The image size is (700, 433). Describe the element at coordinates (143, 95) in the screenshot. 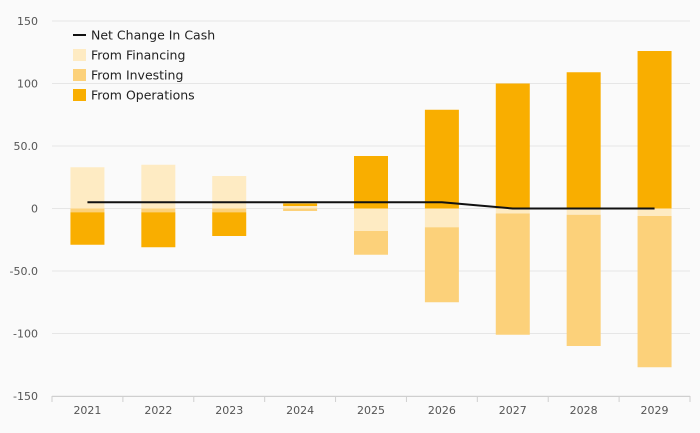

I see `legend-label: From Operations` at that location.